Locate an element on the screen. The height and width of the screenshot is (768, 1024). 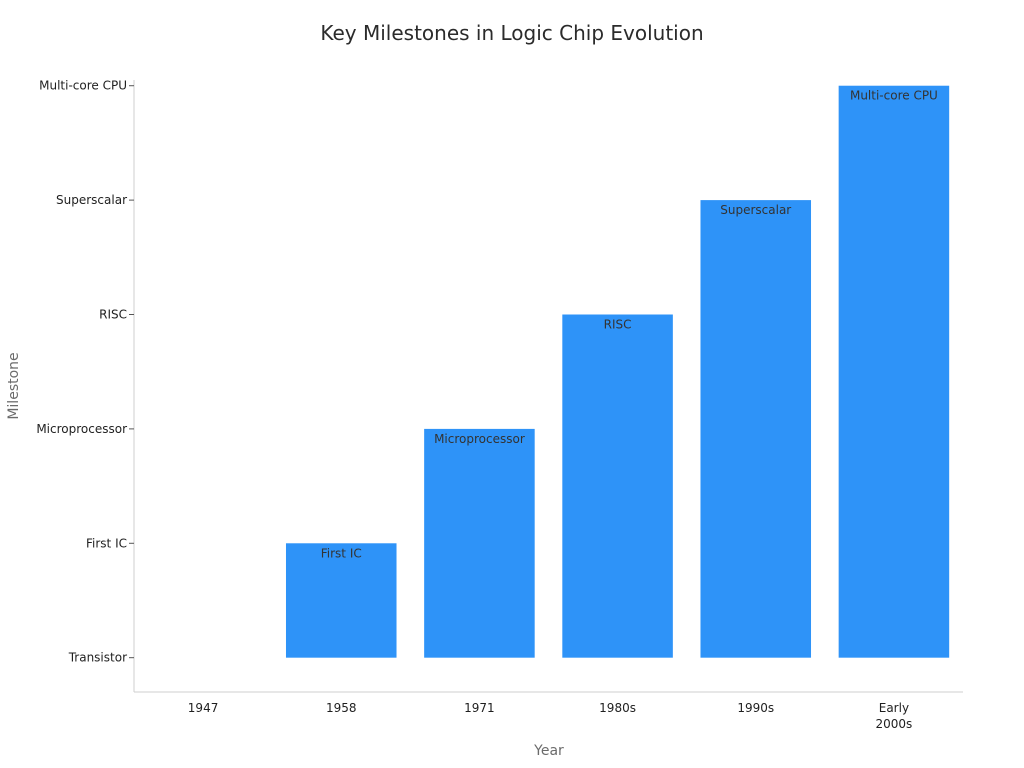
x-tick-label-0: 1947 is located at coordinates (203, 708).